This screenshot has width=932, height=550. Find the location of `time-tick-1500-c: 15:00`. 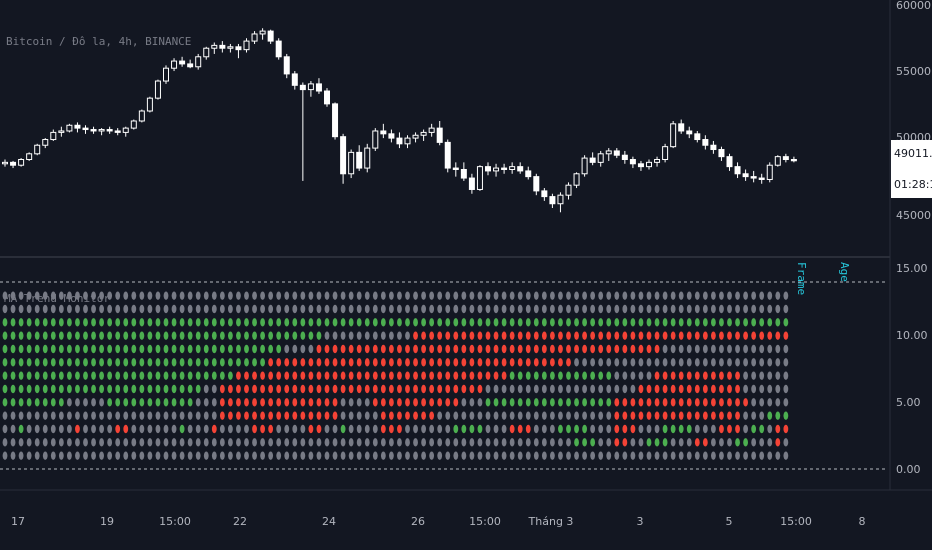

time-tick-1500-c: 15:00 is located at coordinates (796, 521).